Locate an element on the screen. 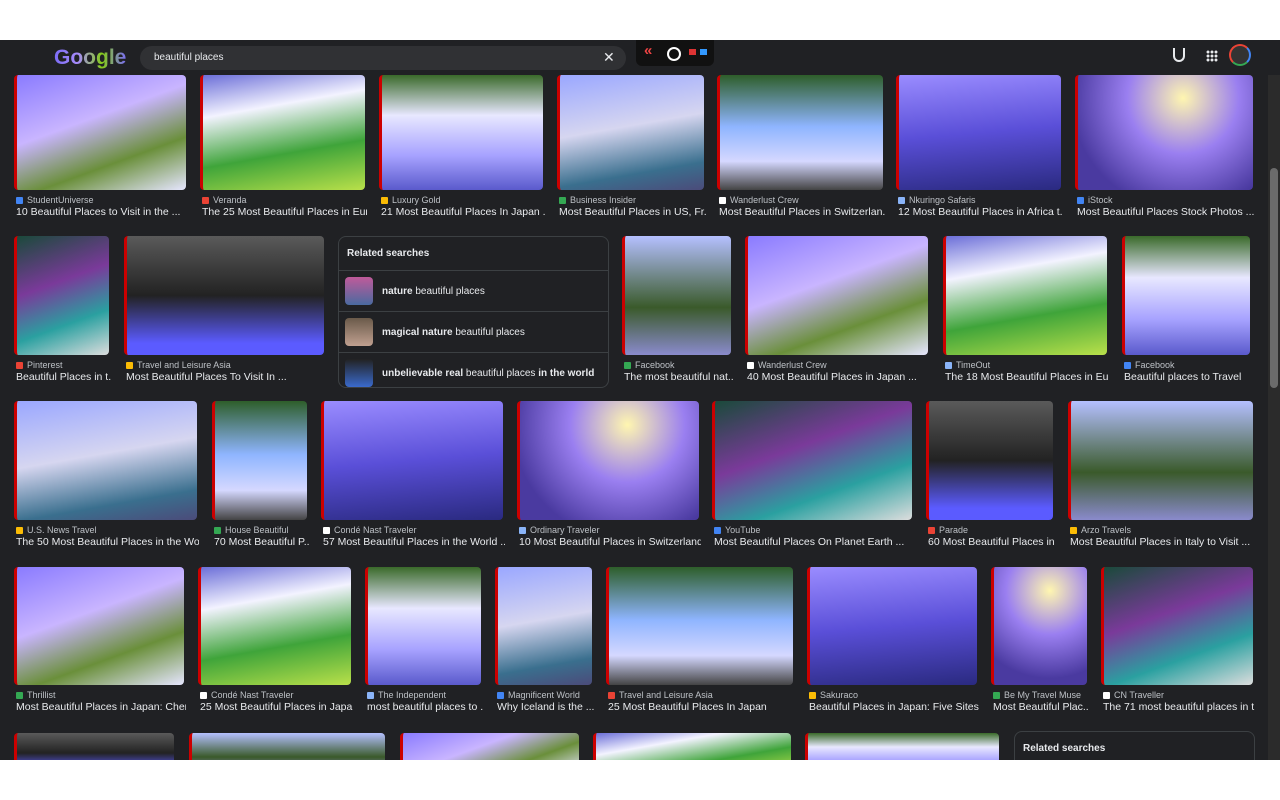 This screenshot has height=800, width=1280. result-source: Condé Nast Traveler is located at coordinates (414, 530).